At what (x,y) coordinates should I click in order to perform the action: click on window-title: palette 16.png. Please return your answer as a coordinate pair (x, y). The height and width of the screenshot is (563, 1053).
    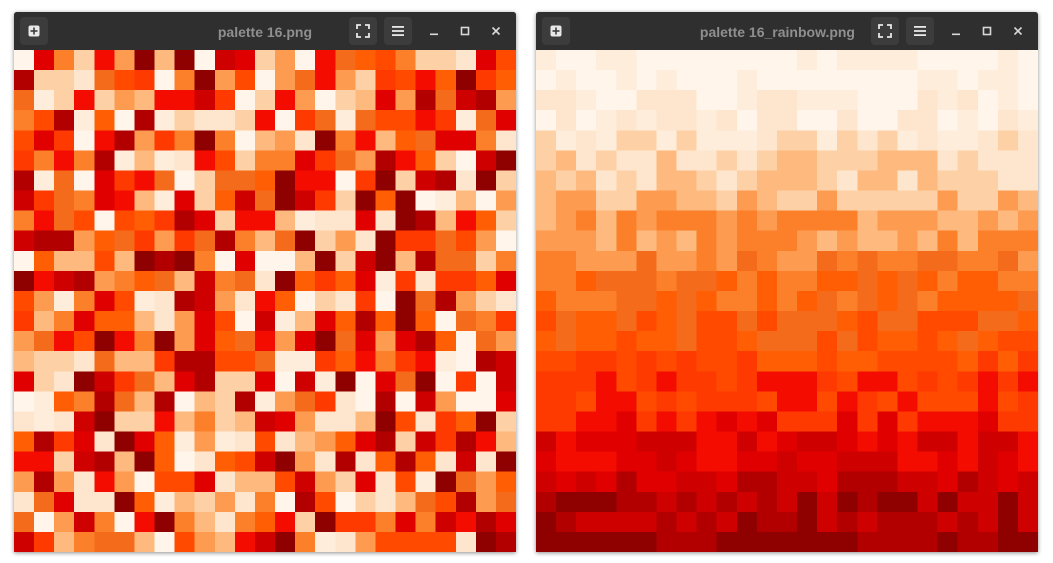
    Looking at the image, I should click on (264, 32).